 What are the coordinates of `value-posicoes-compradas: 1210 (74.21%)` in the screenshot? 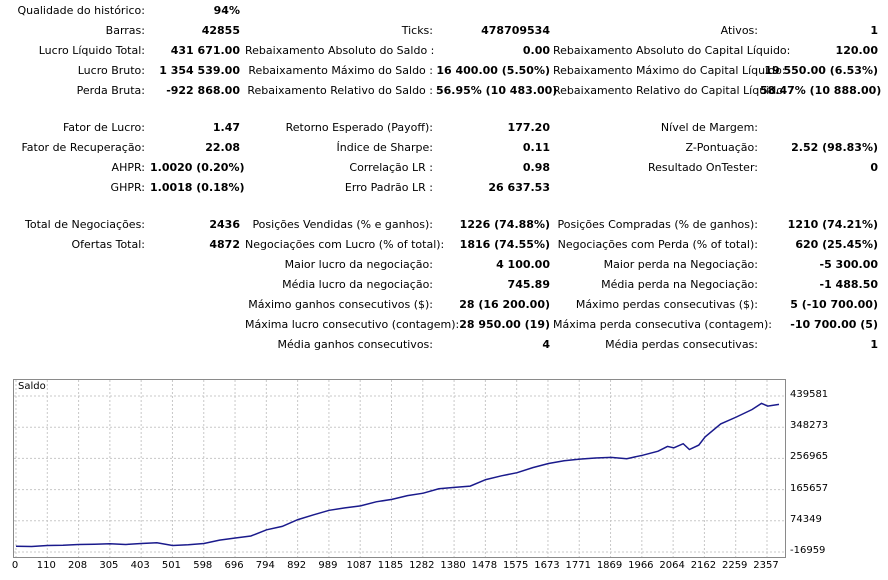 It's located at (832, 224).